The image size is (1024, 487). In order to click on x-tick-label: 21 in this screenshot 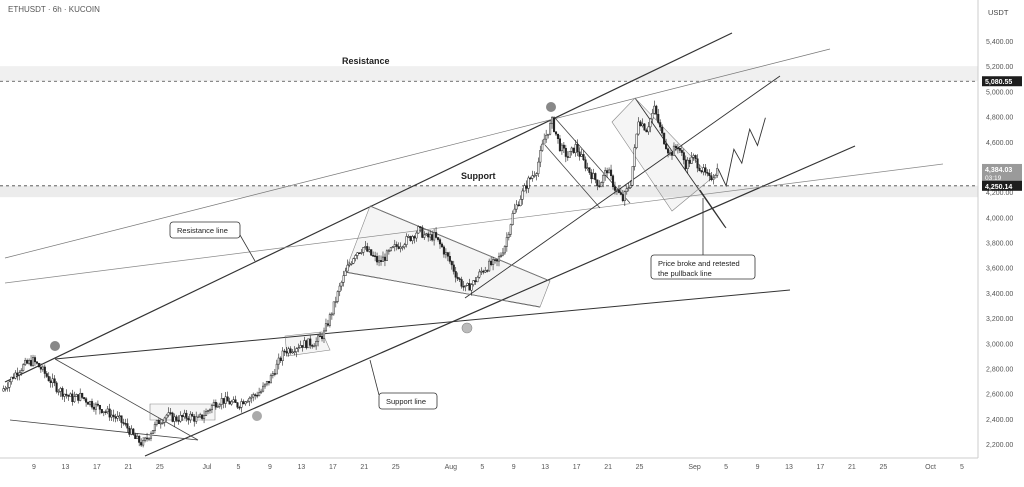, I will do `click(364, 467)`.